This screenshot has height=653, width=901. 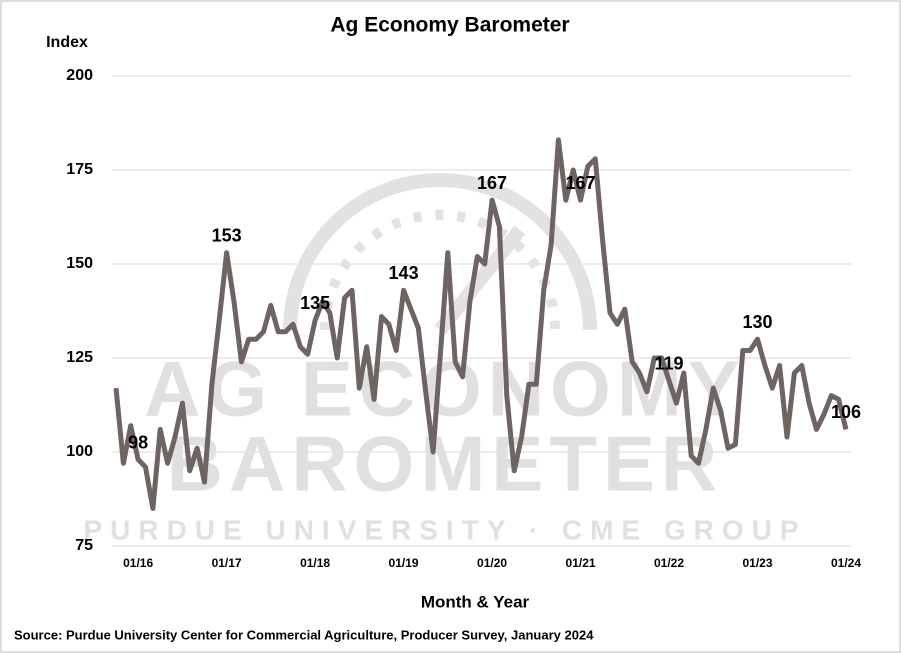 What do you see at coordinates (669, 363) in the screenshot?
I see `data-label: 119` at bounding box center [669, 363].